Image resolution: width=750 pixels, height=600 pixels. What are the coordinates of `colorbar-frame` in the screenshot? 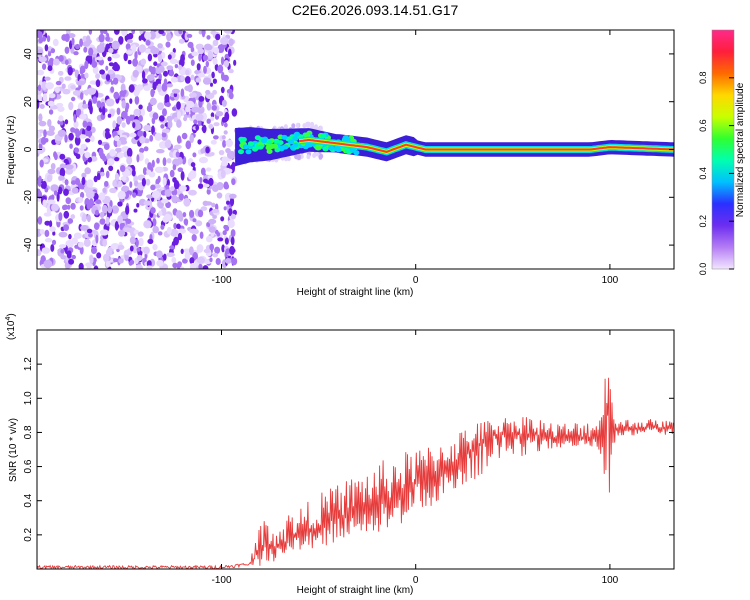 It's located at (723, 149).